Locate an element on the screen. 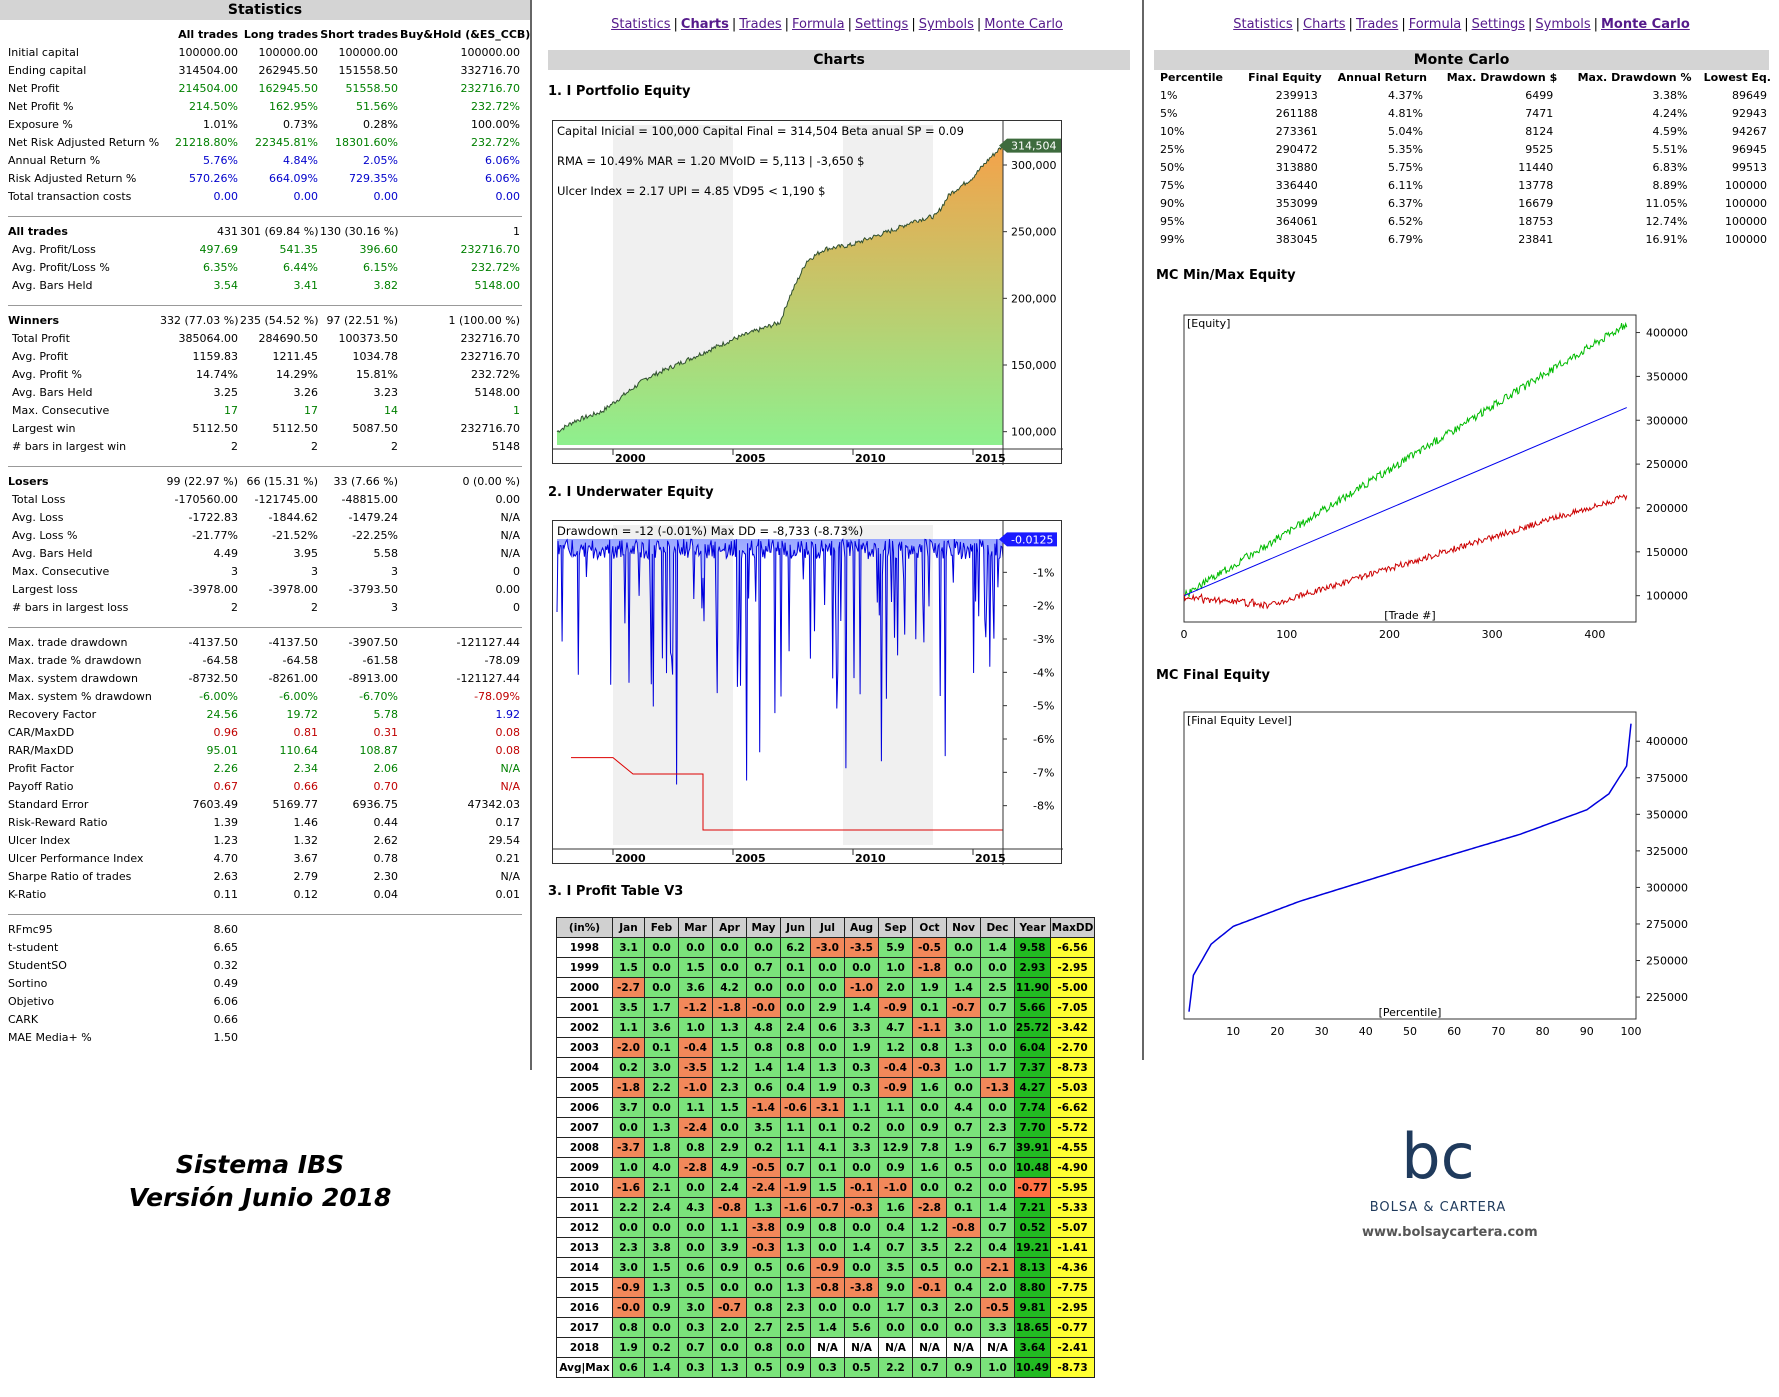 The width and height of the screenshot is (1779, 1397). stats-row: Avg. Profit % 14.74% 14.29% 15.81% 232.72% is located at coordinates (265, 375).